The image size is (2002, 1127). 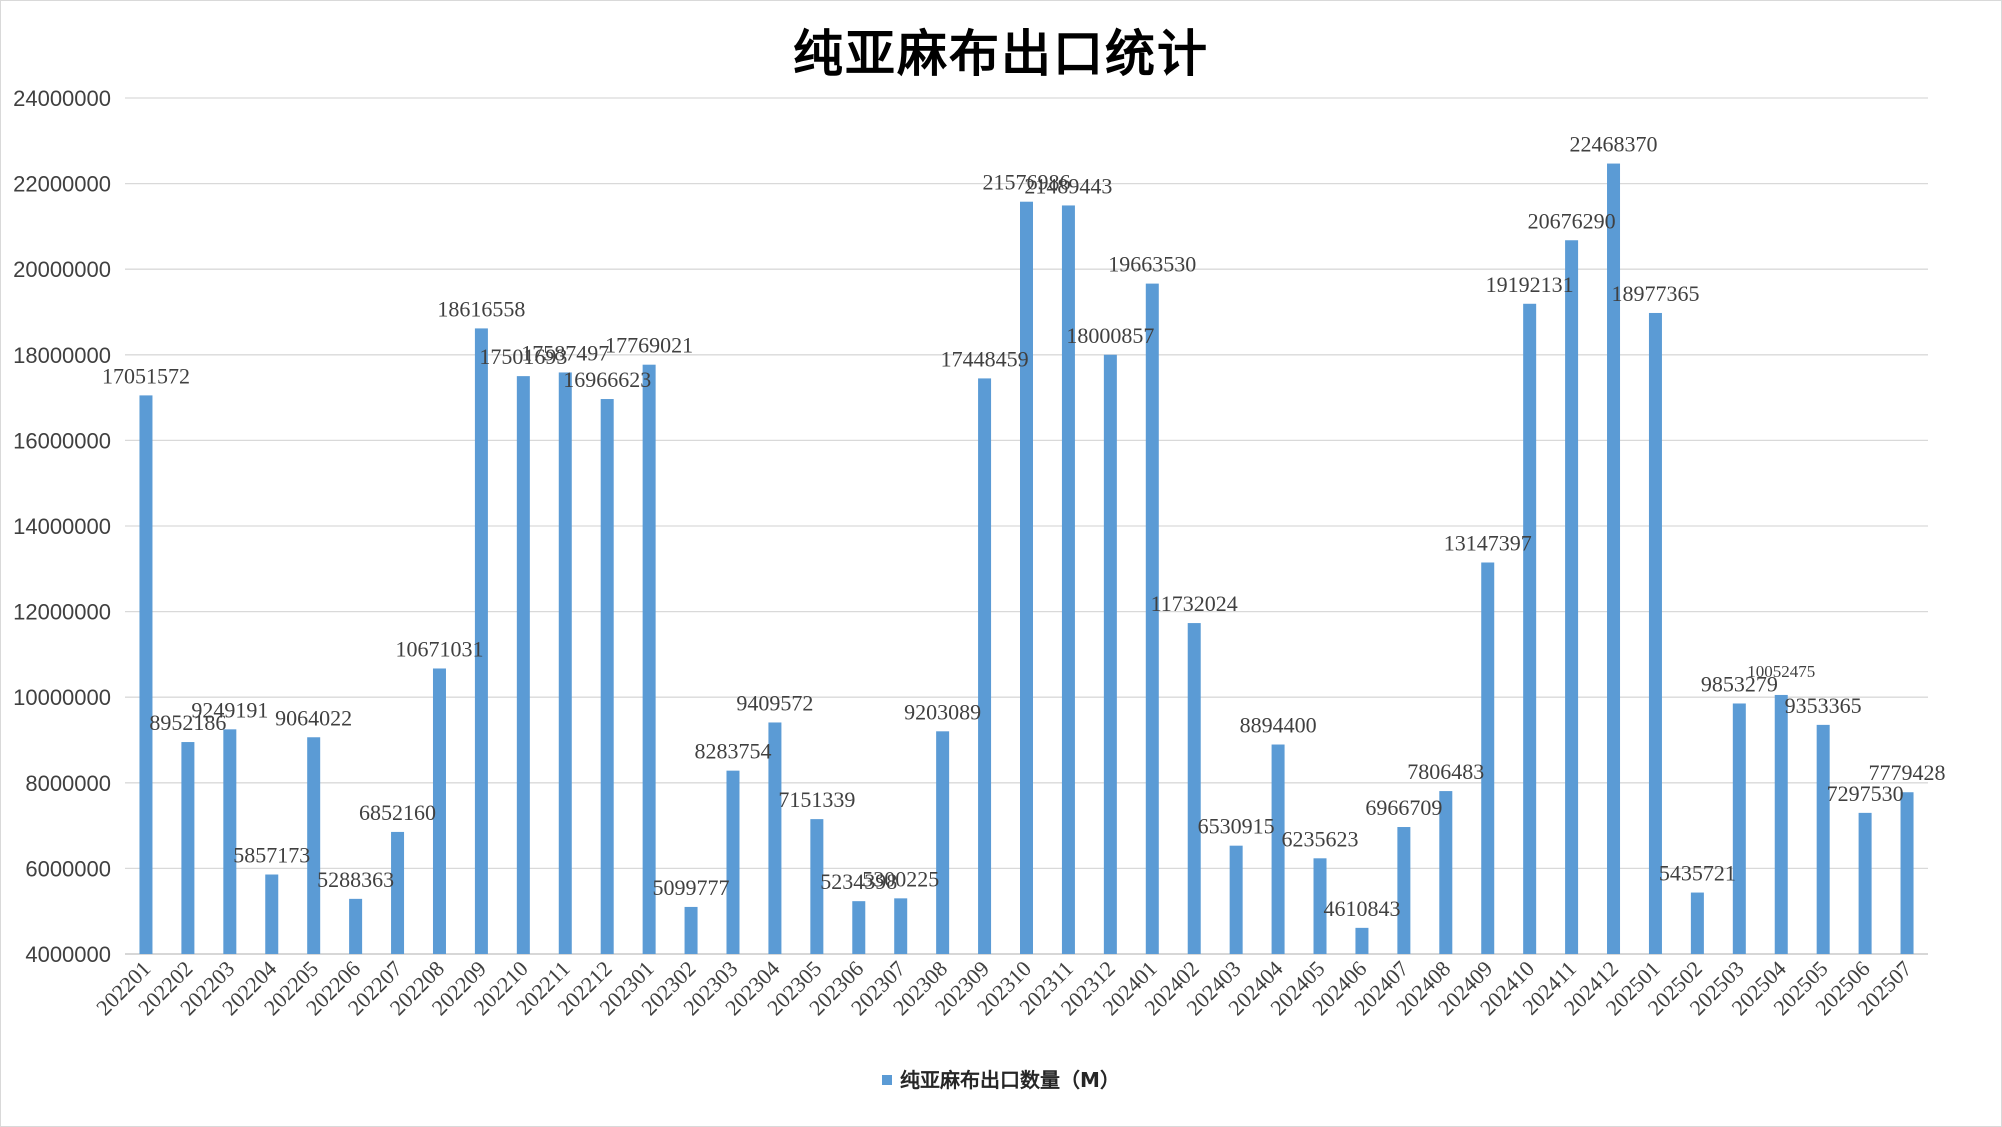 What do you see at coordinates (1110, 335) in the screenshot?
I see `data-label: 18000857` at bounding box center [1110, 335].